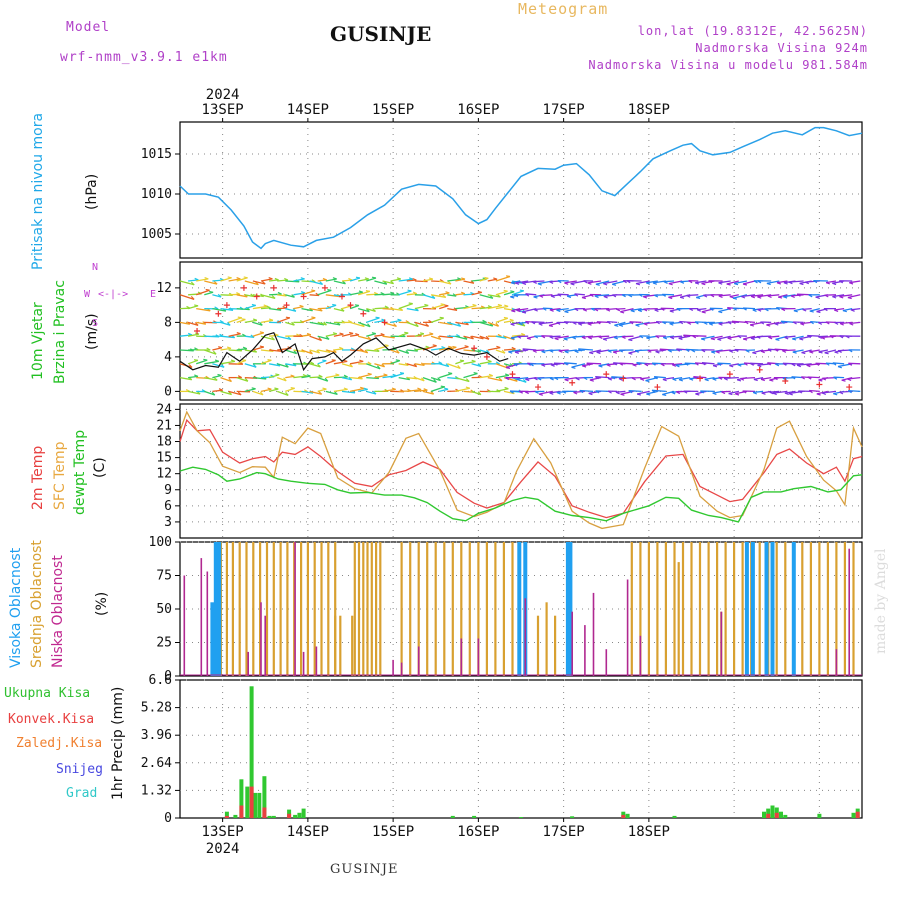 The height and width of the screenshot is (900, 900). I want to click on precip-total-bar, so click(255, 805).